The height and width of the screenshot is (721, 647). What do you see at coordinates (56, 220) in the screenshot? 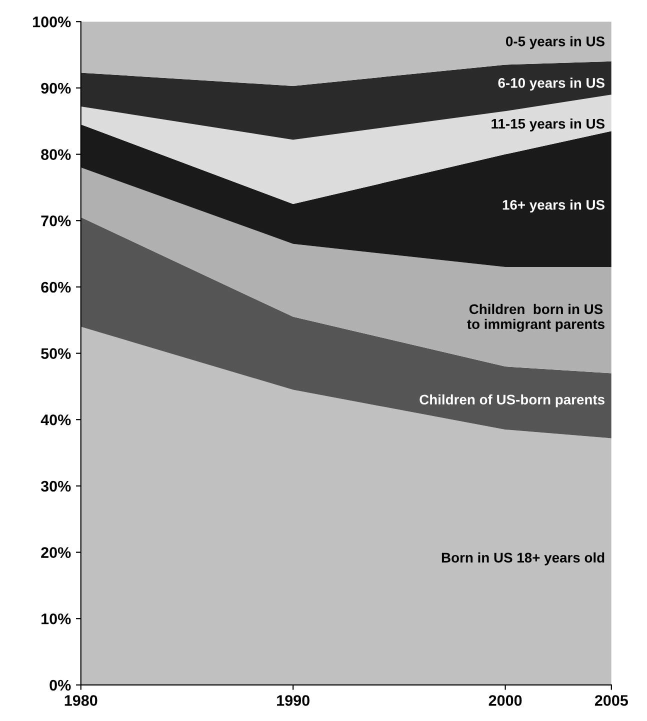
I see `y-tick-label: 70%` at bounding box center [56, 220].